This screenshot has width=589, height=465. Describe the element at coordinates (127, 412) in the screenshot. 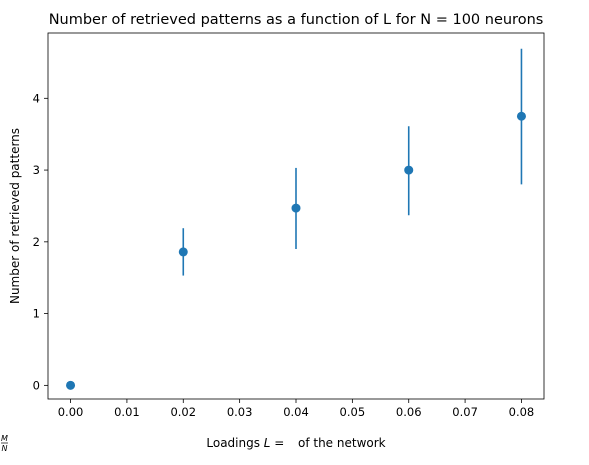

I see `x-tick-label: 0.01` at that location.